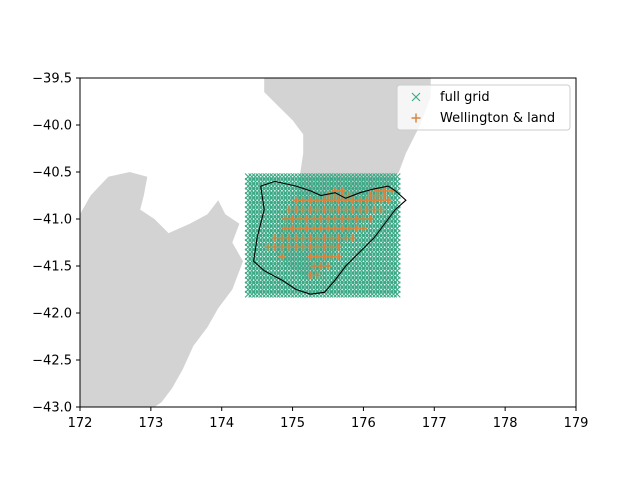  What do you see at coordinates (52, 361) in the screenshot?
I see `y-tick-label: −42.5` at bounding box center [52, 361].